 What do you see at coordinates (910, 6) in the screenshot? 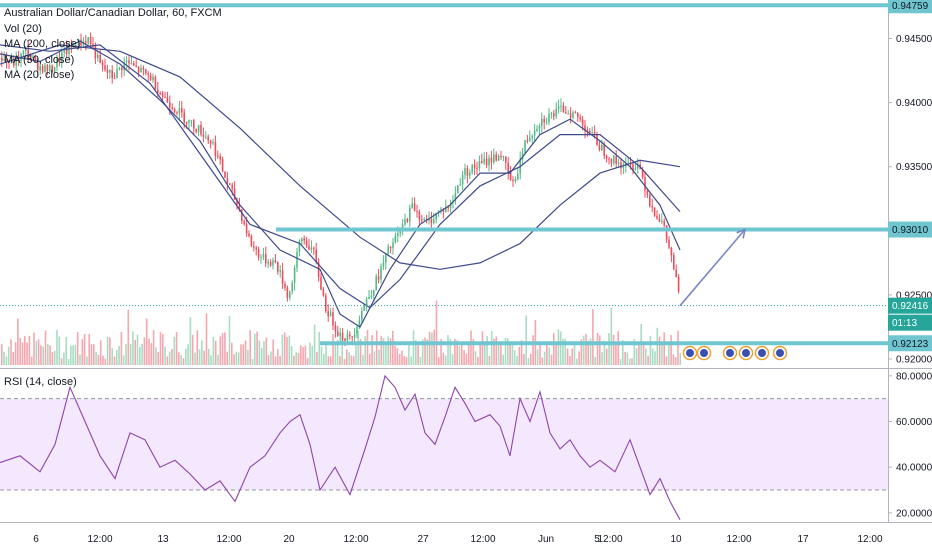
I see `resistance-top-label: 0.94759` at bounding box center [910, 6].